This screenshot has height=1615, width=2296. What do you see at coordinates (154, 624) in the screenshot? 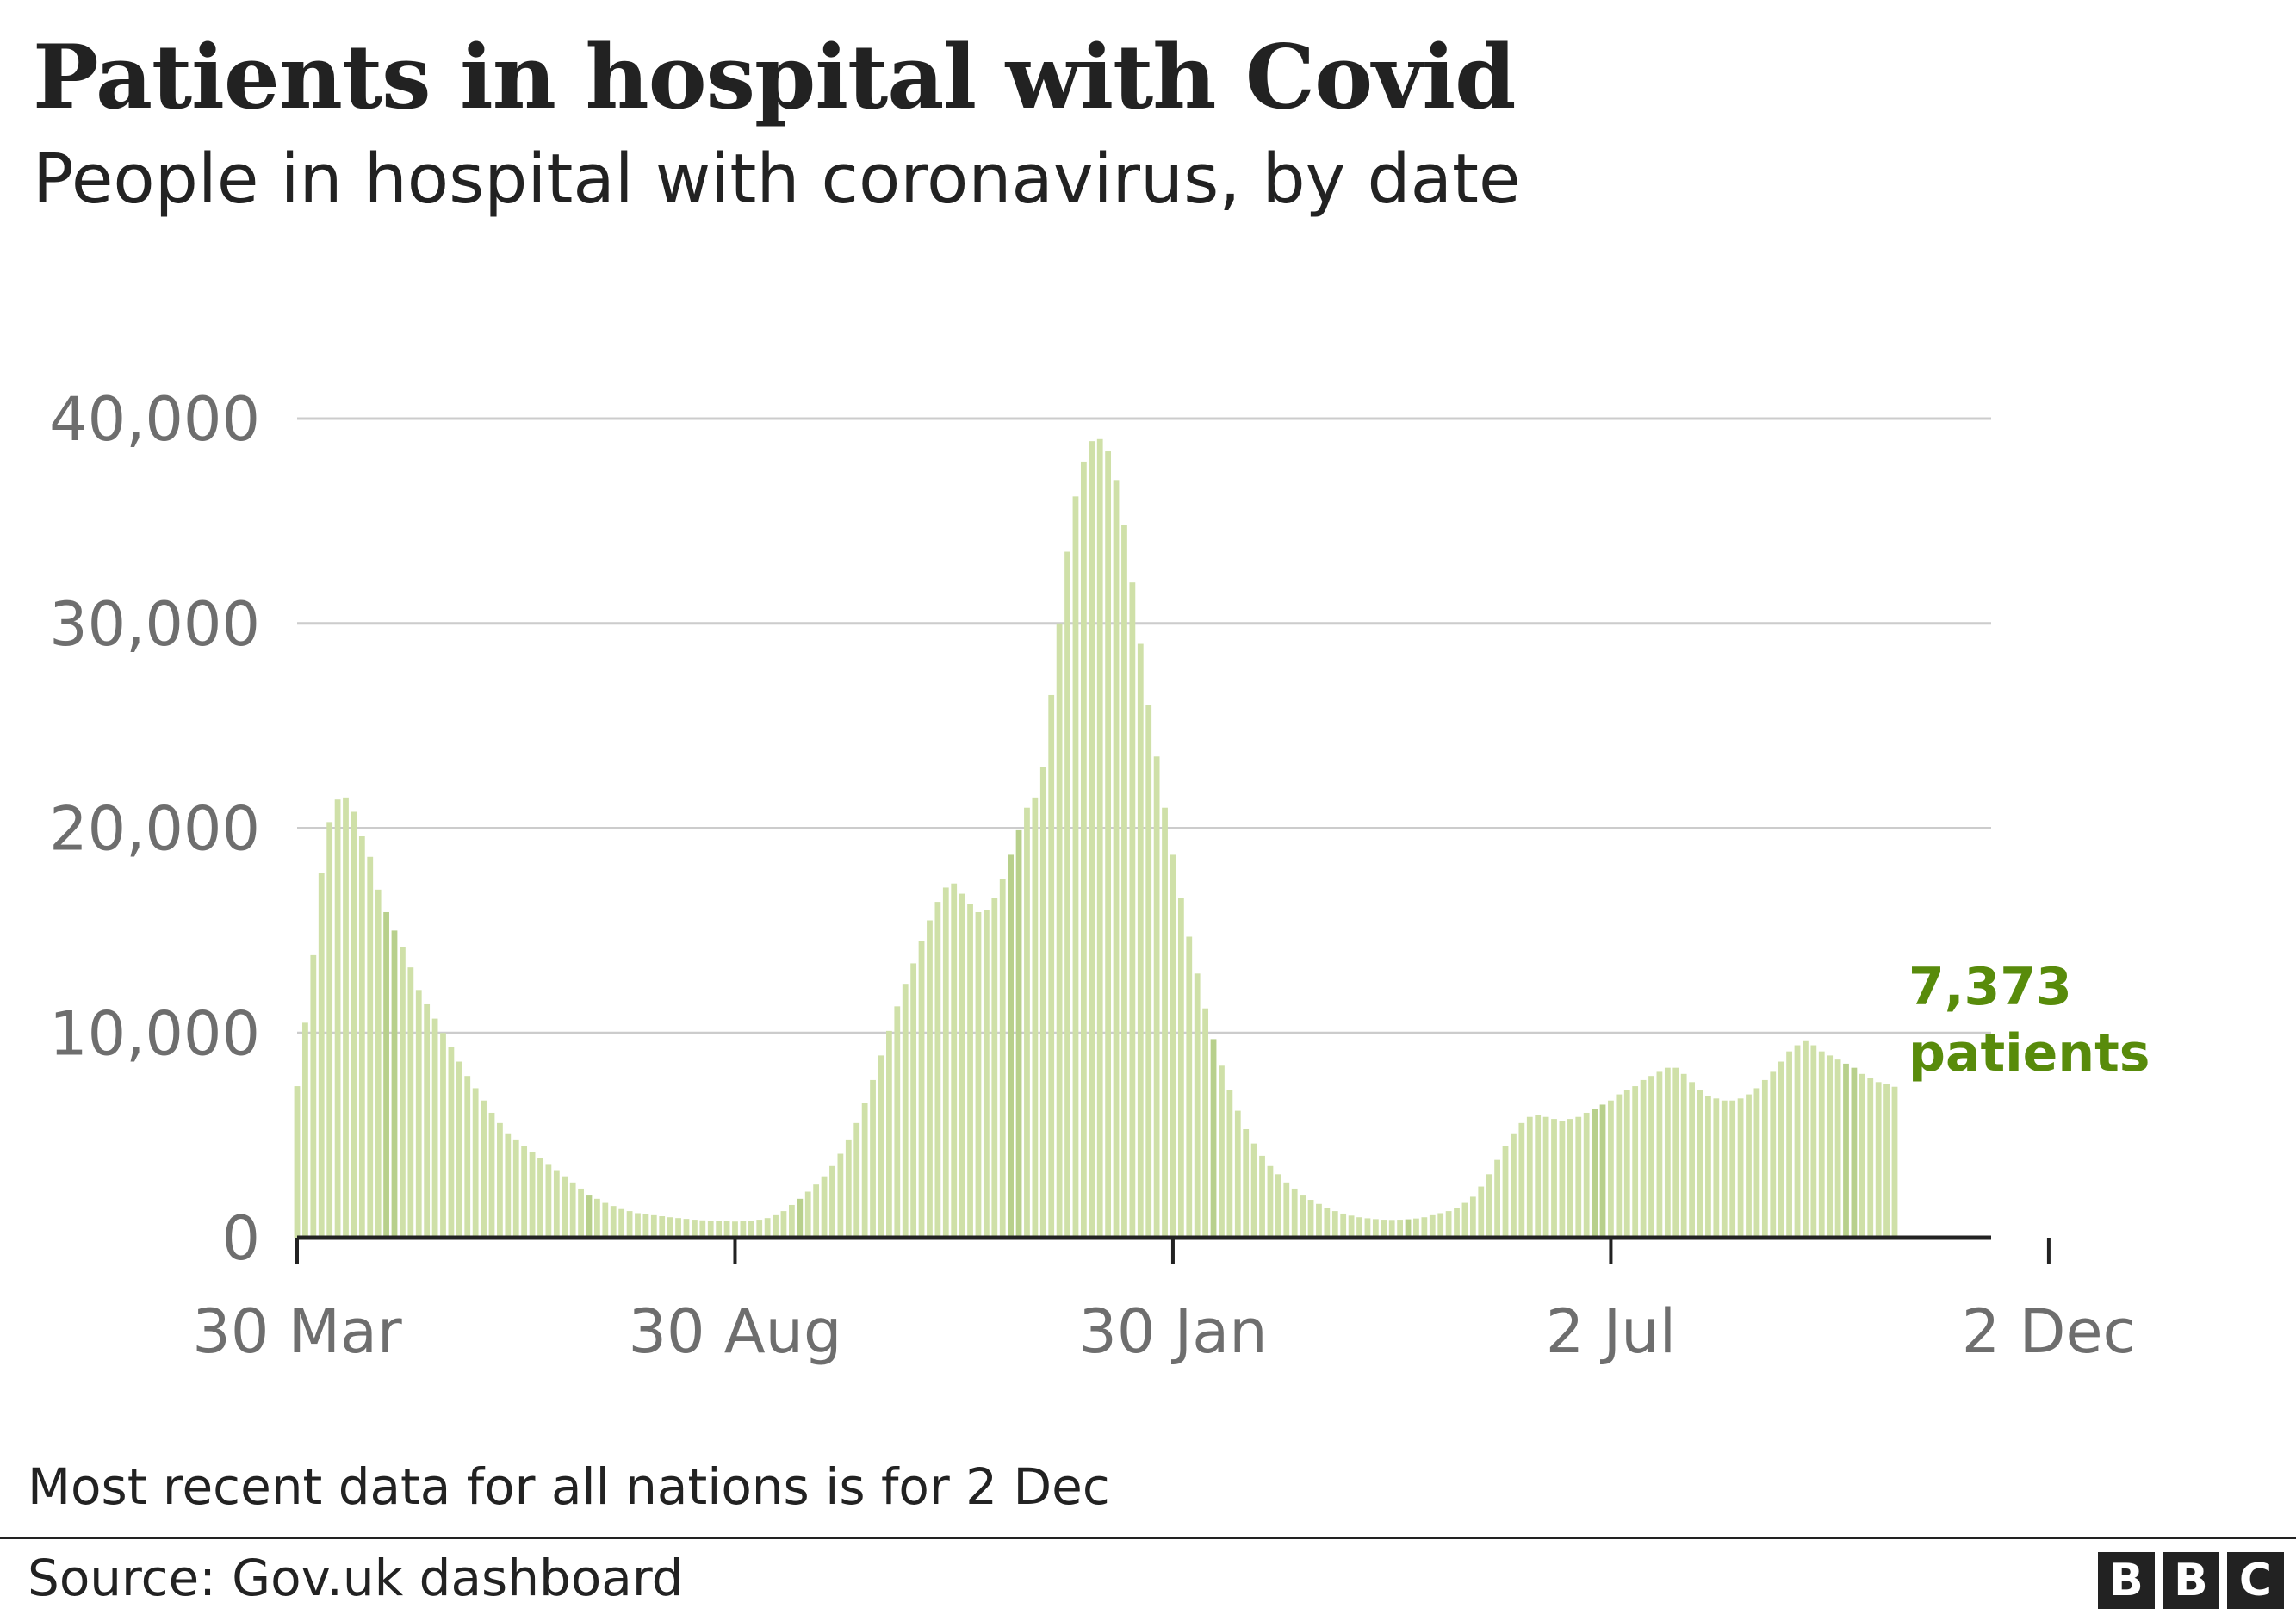
I see `y-tick-label: 30,000` at bounding box center [154, 624].